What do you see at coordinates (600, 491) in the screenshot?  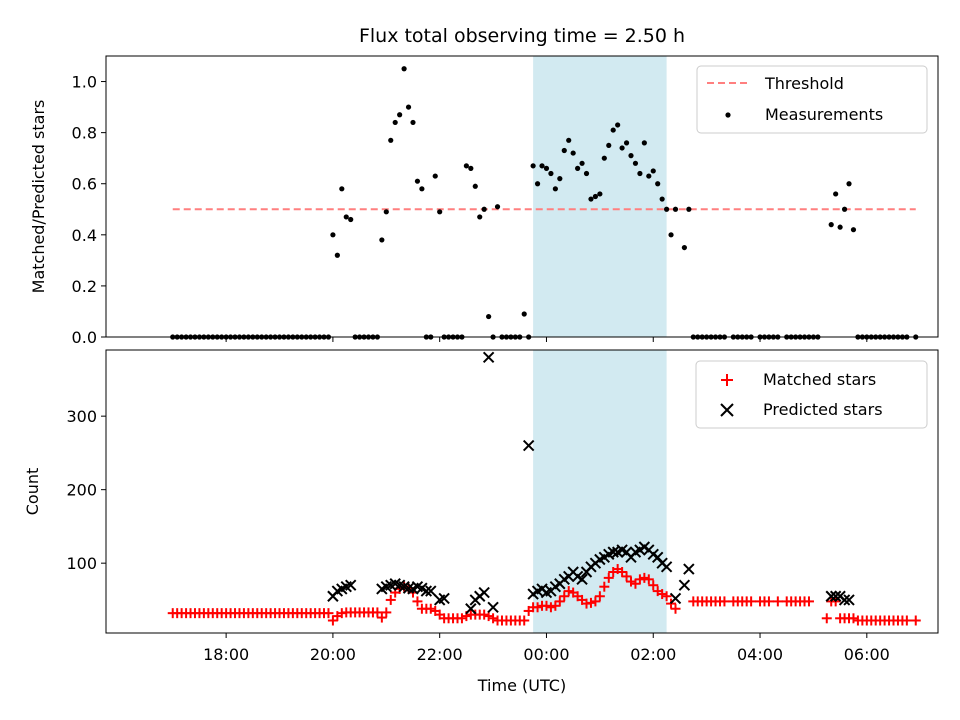 I see `bottom-observing-shade` at bounding box center [600, 491].